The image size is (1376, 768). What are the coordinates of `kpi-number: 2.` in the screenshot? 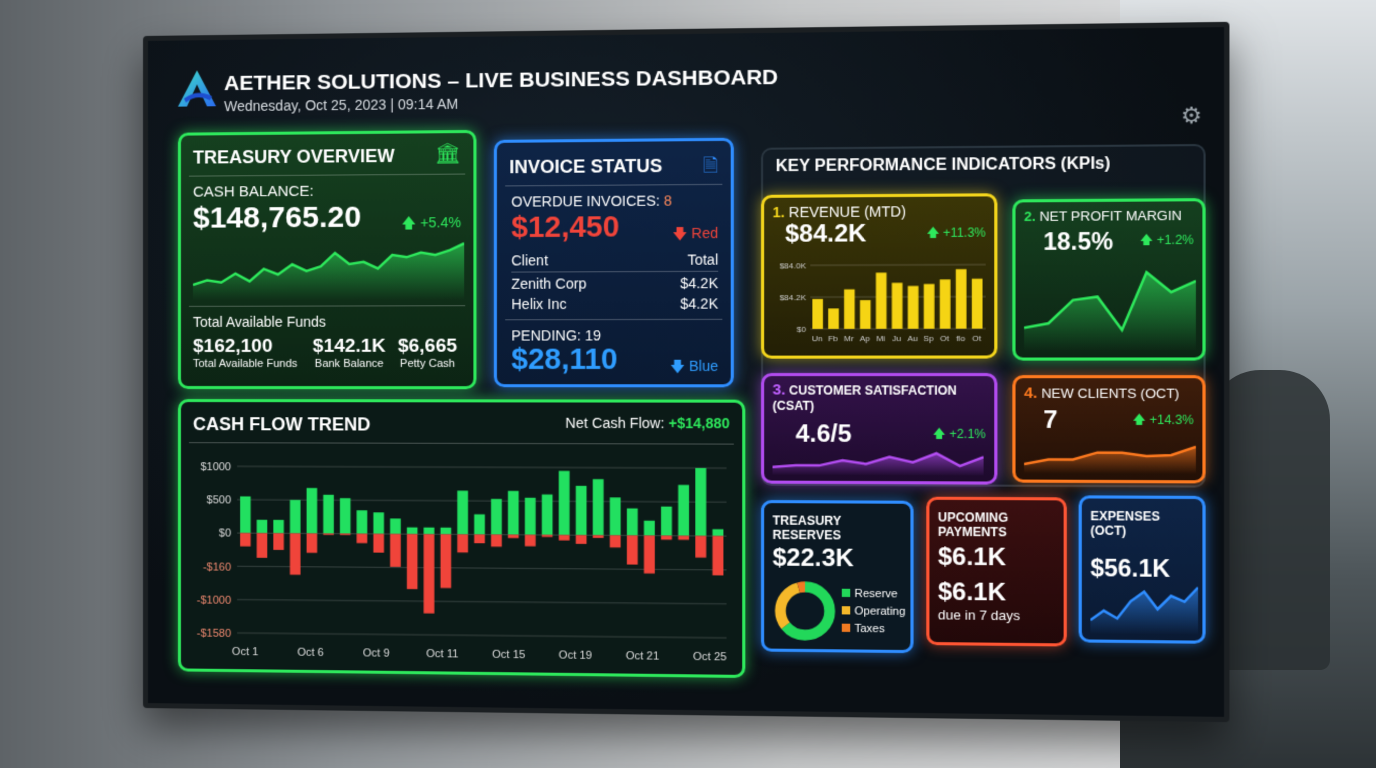 It's located at (1030, 216).